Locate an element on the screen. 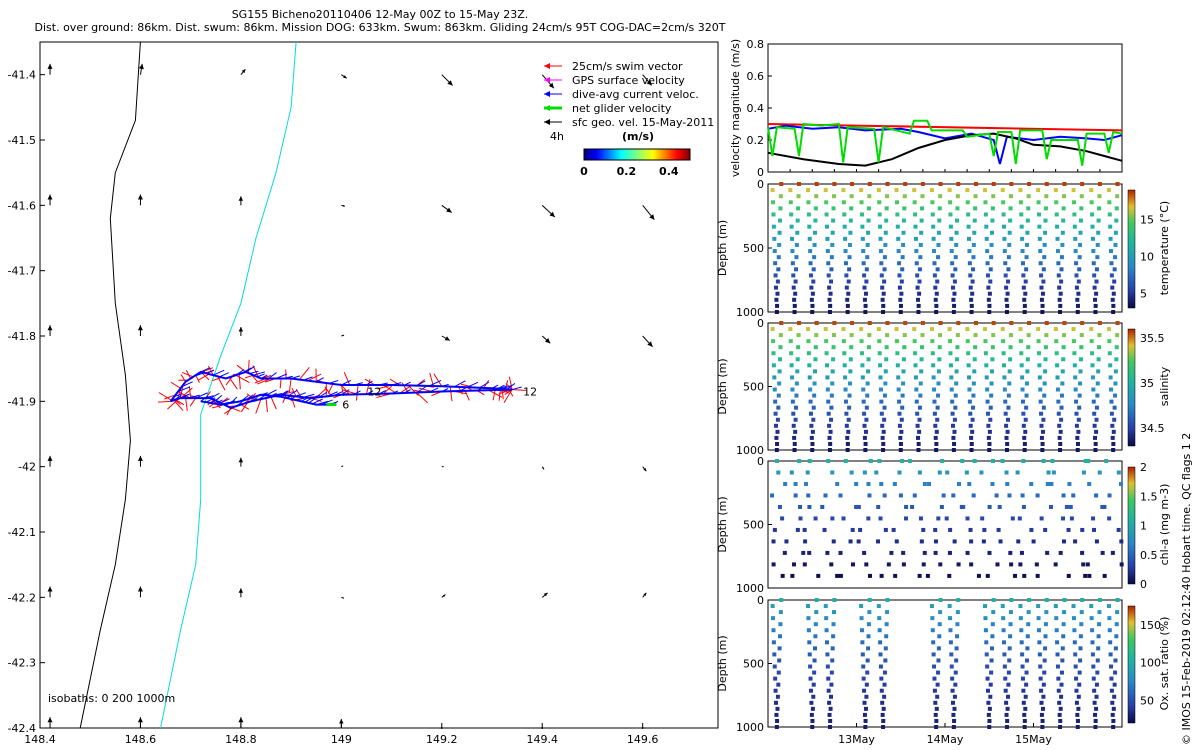 This screenshot has width=1200, height=750. temperature-cbar-label: temperature (°C) is located at coordinates (1164, 248).